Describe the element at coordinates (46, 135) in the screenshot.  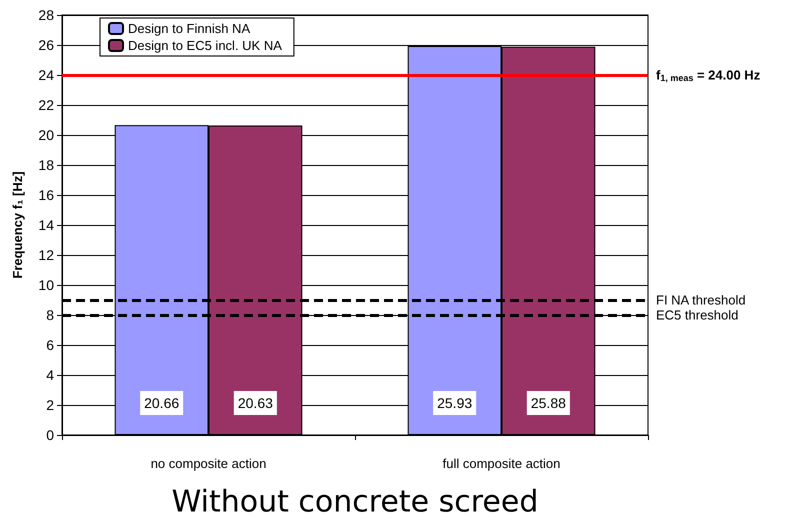
I see `y-tick-label: 20` at that location.